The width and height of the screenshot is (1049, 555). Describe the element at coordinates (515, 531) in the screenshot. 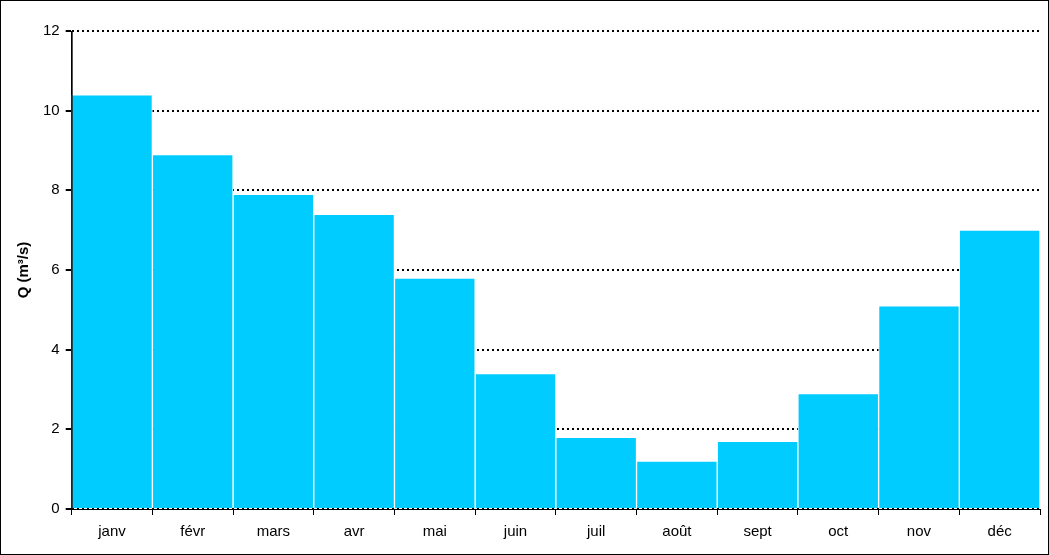

I see `x-tick-label: juin` at that location.